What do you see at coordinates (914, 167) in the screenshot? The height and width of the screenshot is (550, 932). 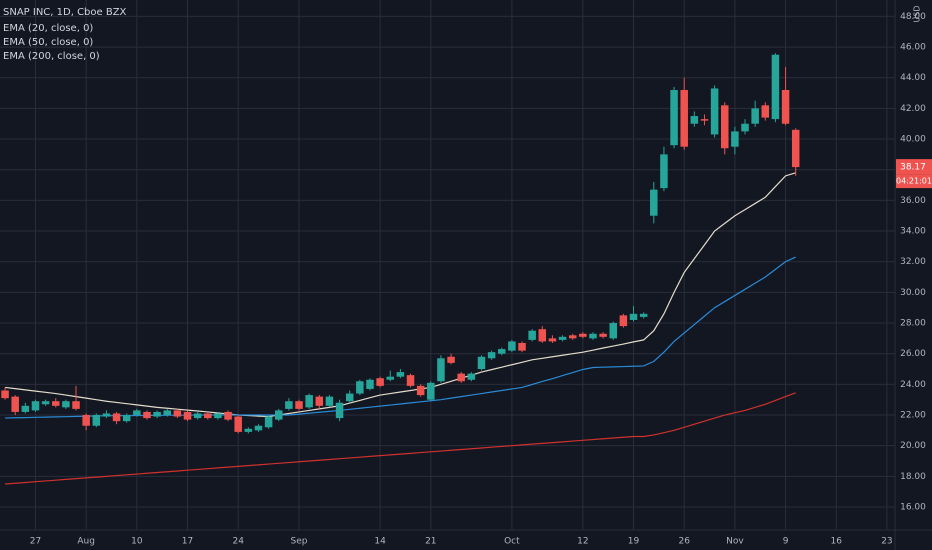 I see `last-price-tag` at bounding box center [914, 167].